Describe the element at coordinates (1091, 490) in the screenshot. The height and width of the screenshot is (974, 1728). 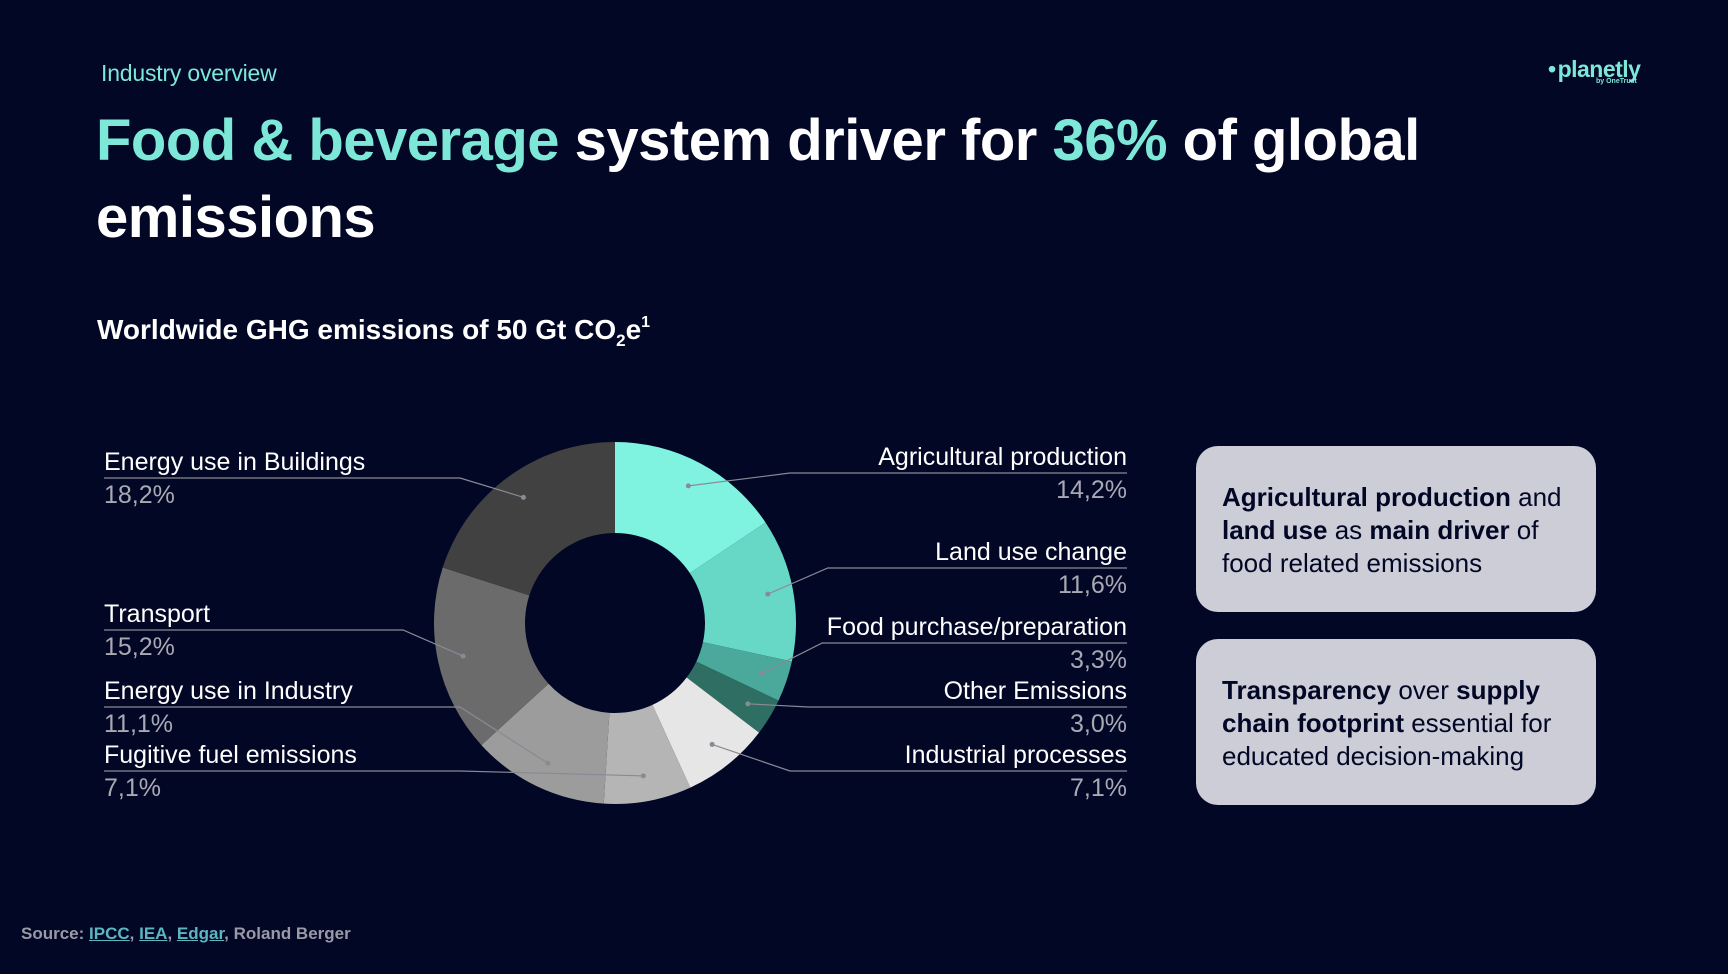
I see `value-agricultural-production: 14,2%` at that location.